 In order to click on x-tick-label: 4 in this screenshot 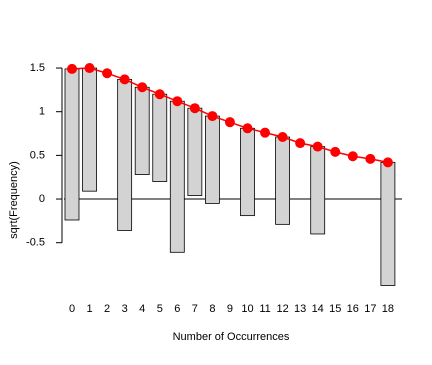, I will do `click(142, 309)`.